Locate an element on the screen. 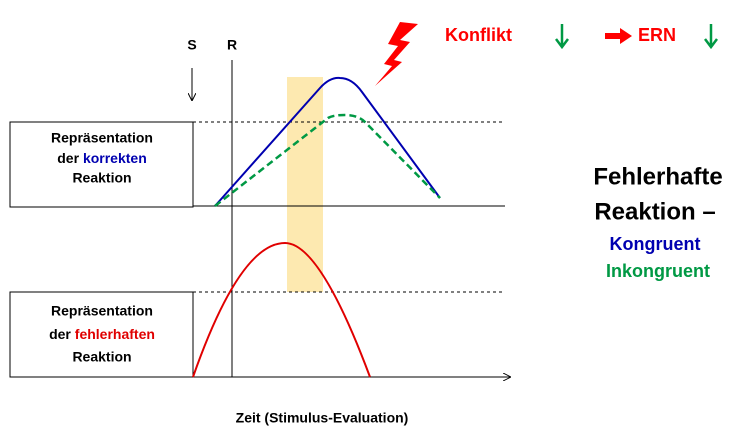 Image resolution: width=749 pixels, height=430 pixels. ern: ERN is located at coordinates (657, 35).